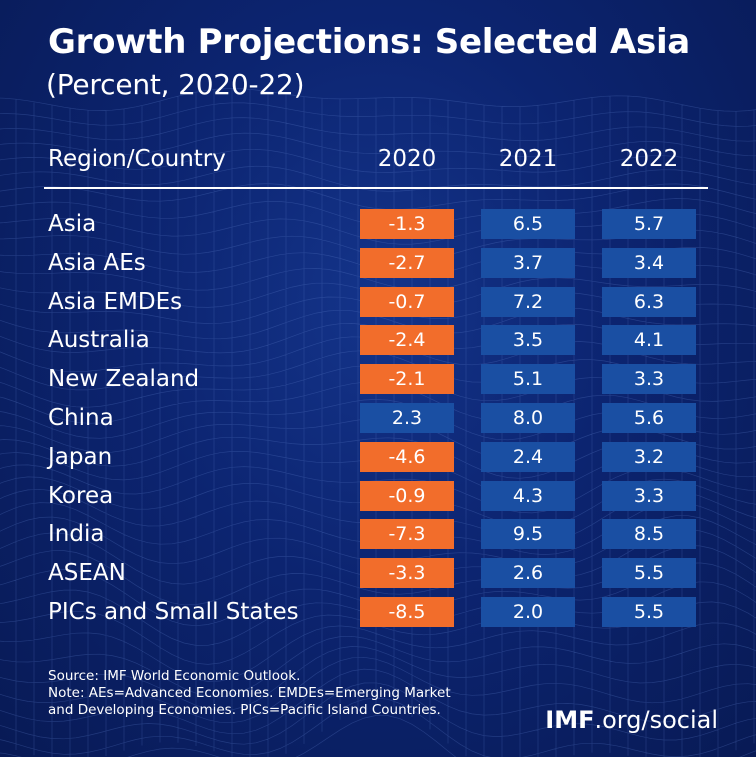 This screenshot has width=756, height=757. What do you see at coordinates (528, 224) in the screenshot?
I see `value-cell-2021: 6.5` at bounding box center [528, 224].